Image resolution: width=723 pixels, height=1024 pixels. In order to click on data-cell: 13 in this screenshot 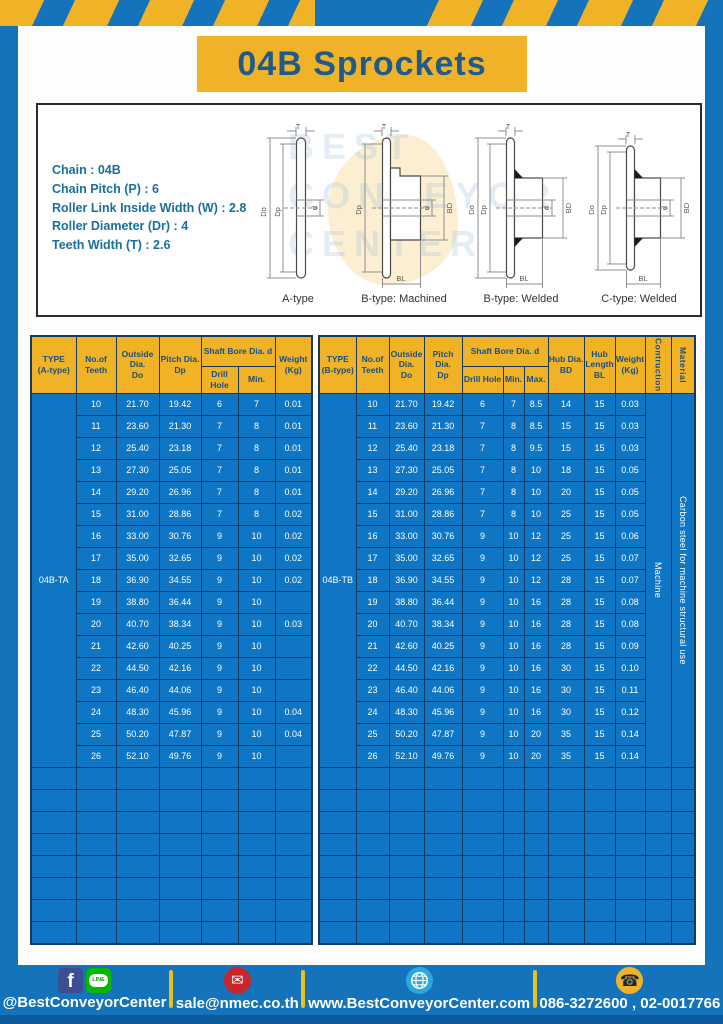, I will do `click(96, 470)`.